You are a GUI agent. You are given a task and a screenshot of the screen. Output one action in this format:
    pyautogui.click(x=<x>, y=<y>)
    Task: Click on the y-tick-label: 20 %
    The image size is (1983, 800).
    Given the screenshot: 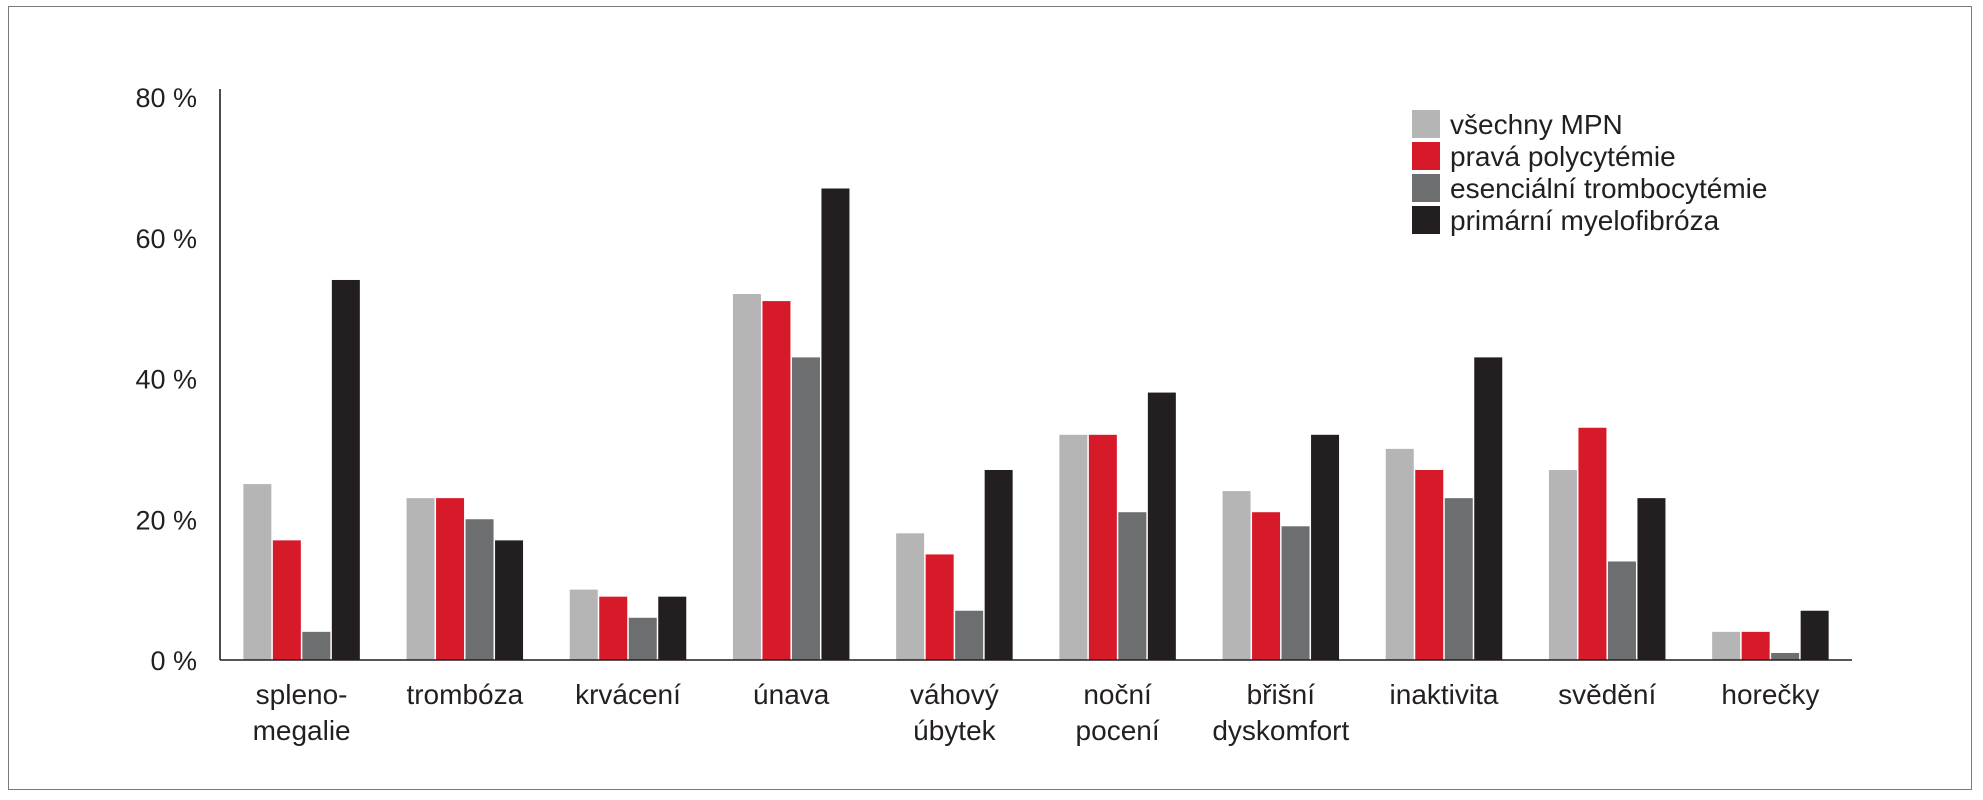 What is the action you would take?
    pyautogui.click(x=166, y=520)
    